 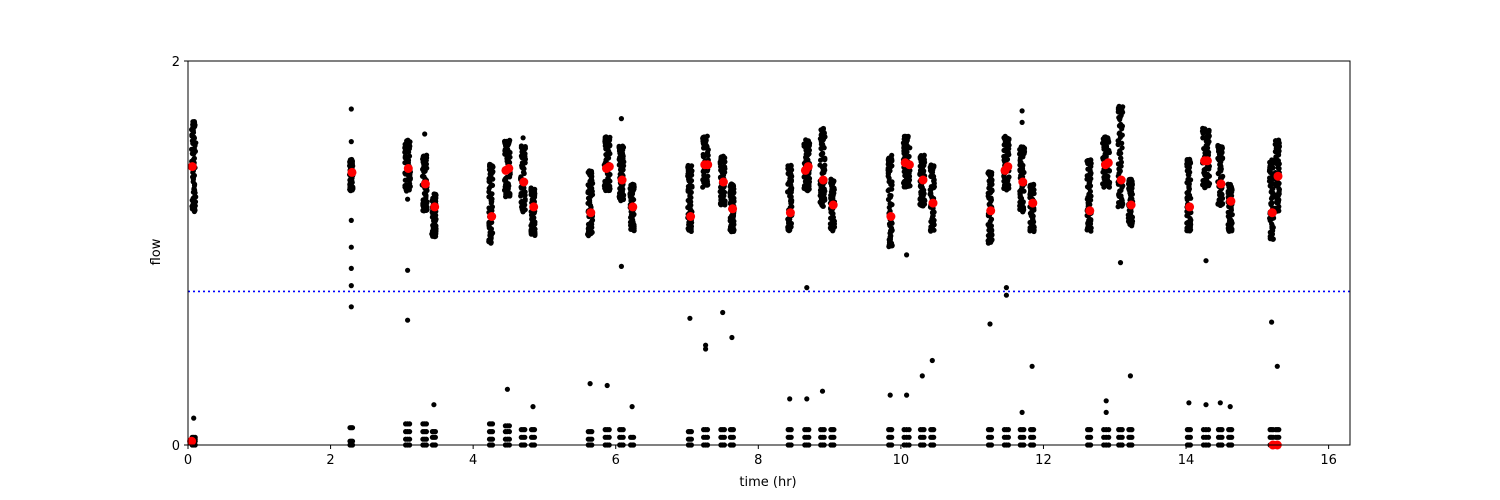 I want to click on y-tick-label: 0, so click(x=176, y=446).